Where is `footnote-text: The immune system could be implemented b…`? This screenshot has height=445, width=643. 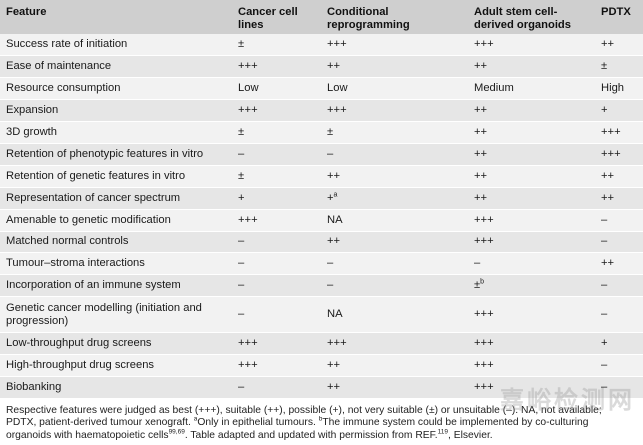
footnote-text: The immune system could be implemented b… is located at coordinates (455, 423).